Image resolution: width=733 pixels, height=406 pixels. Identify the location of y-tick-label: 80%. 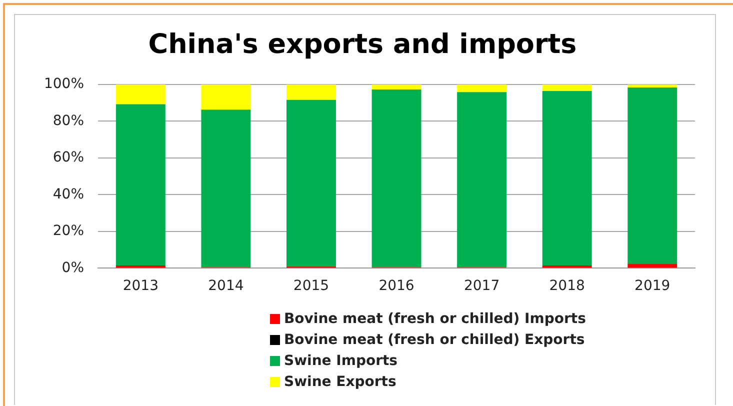
(68, 120).